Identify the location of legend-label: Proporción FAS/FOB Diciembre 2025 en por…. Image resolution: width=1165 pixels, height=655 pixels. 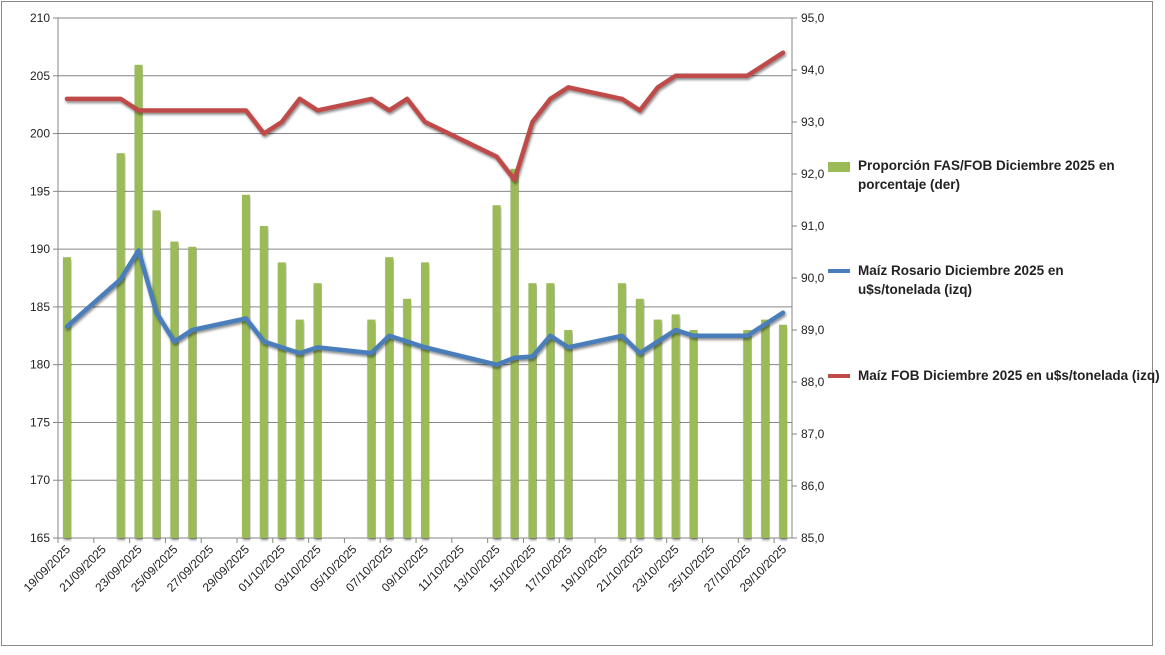
(986, 175).